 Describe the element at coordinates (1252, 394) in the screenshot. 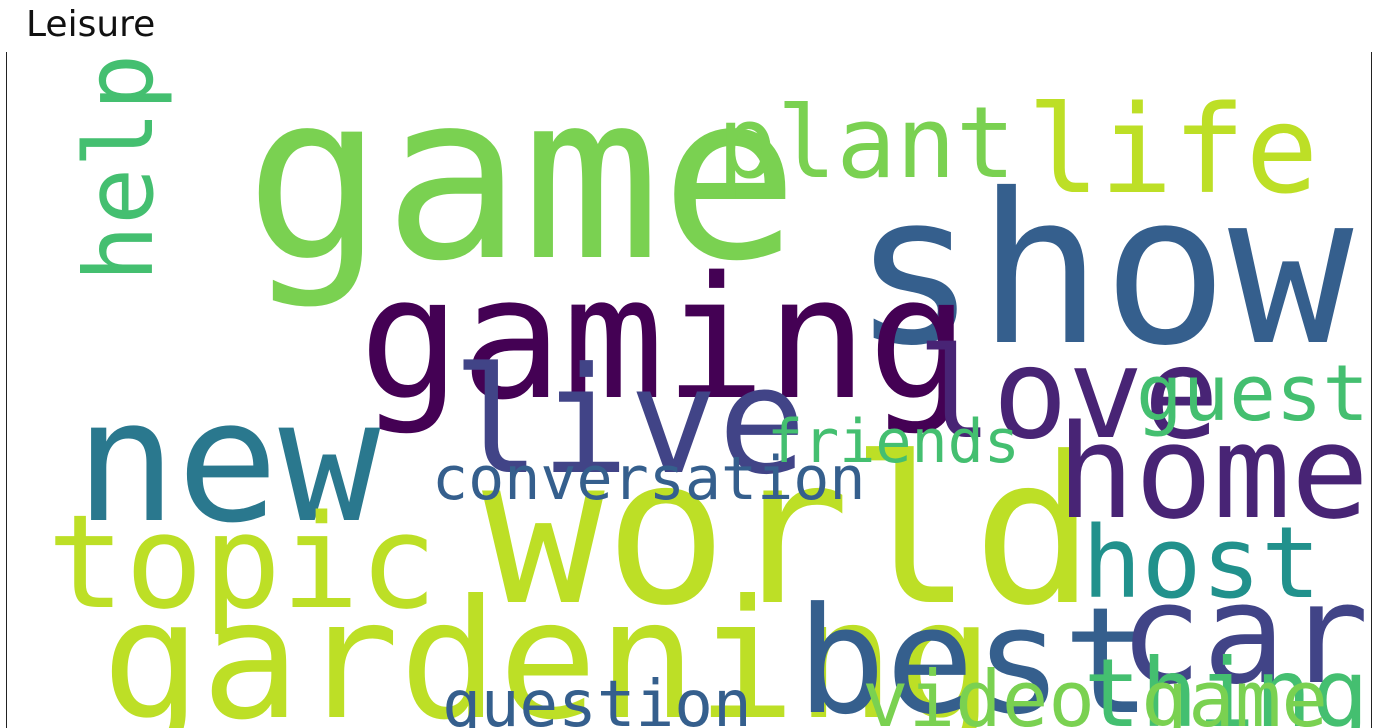

I see `word-guest: guest` at that location.